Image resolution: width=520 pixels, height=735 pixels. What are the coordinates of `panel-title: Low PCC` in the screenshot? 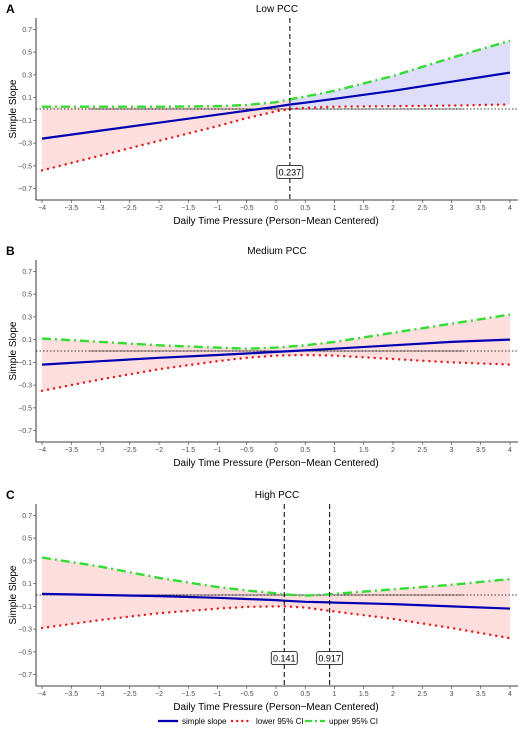 It's located at (277, 9).